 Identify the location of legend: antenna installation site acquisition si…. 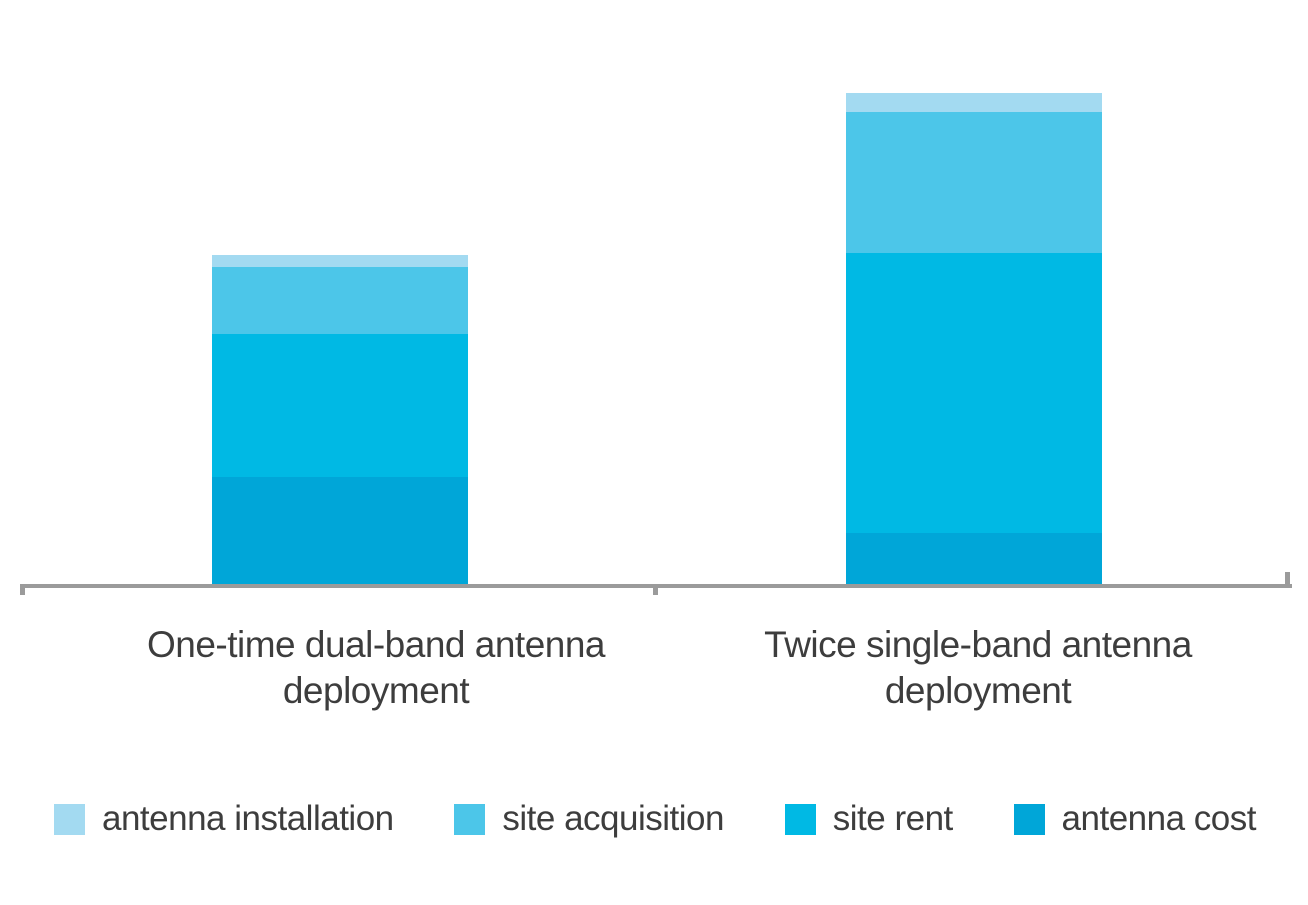
(655, 819).